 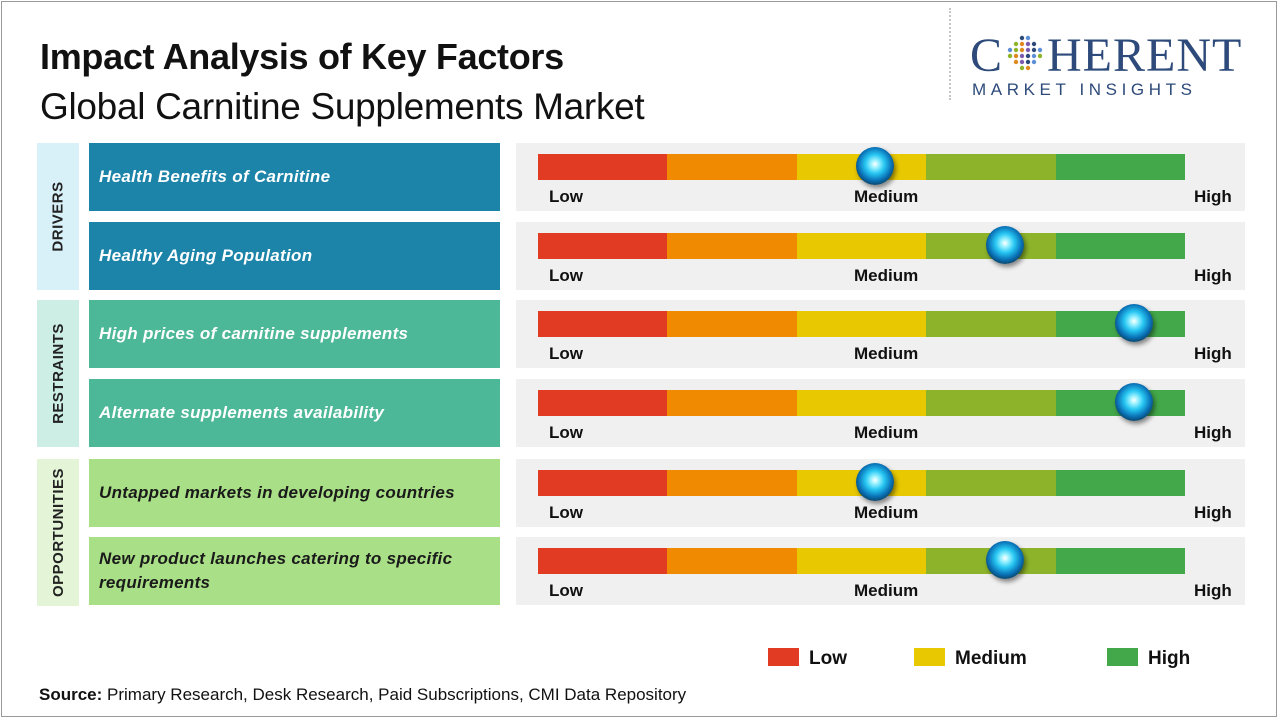 I want to click on group-restraints: RESTRAINTS, so click(x=58, y=373).